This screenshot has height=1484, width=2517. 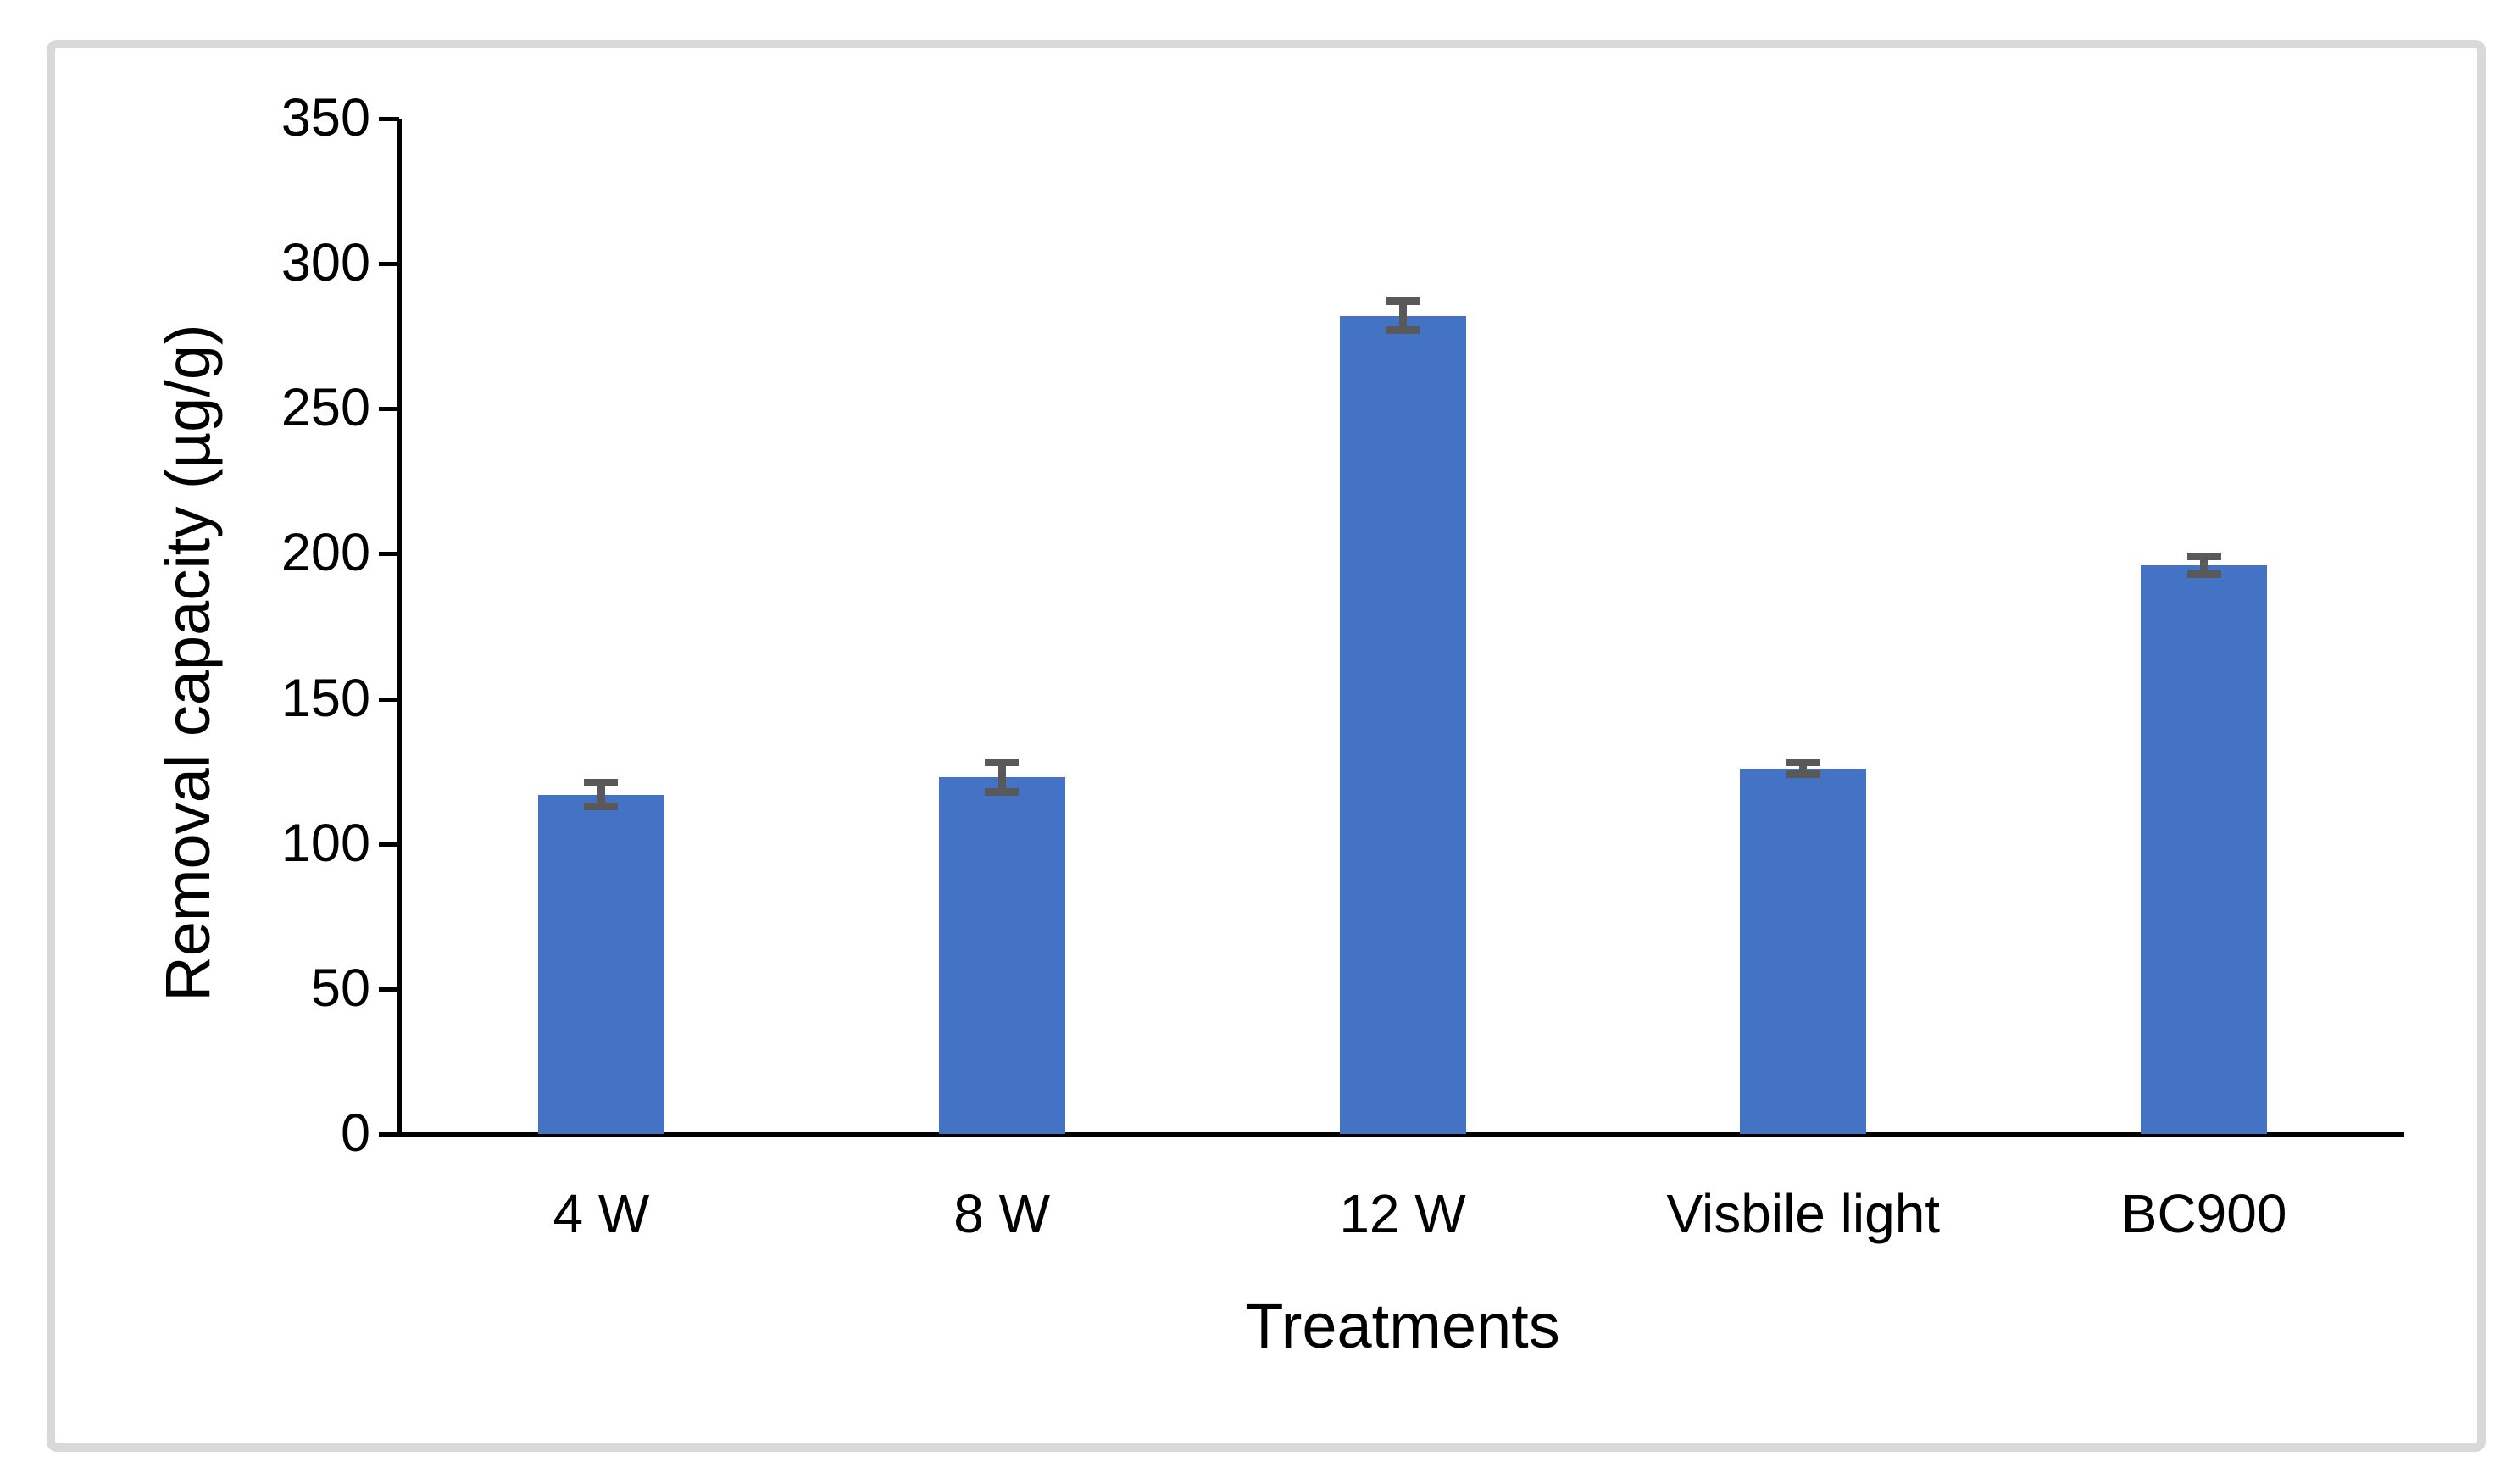 I want to click on y-tick-label: 200, so click(x=325, y=553).